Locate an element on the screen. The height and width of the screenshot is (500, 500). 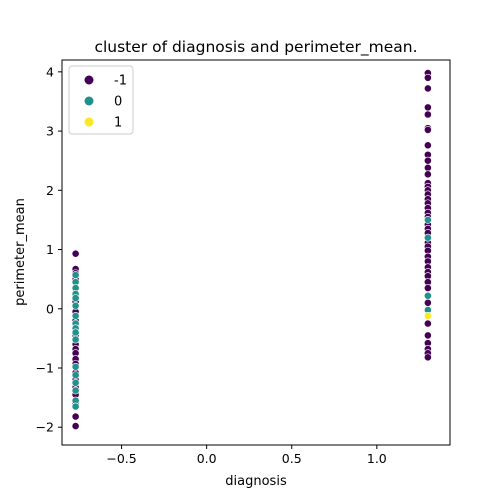
chart-title: cluster of diagnosis and perimeter_mean. is located at coordinates (255, 47).